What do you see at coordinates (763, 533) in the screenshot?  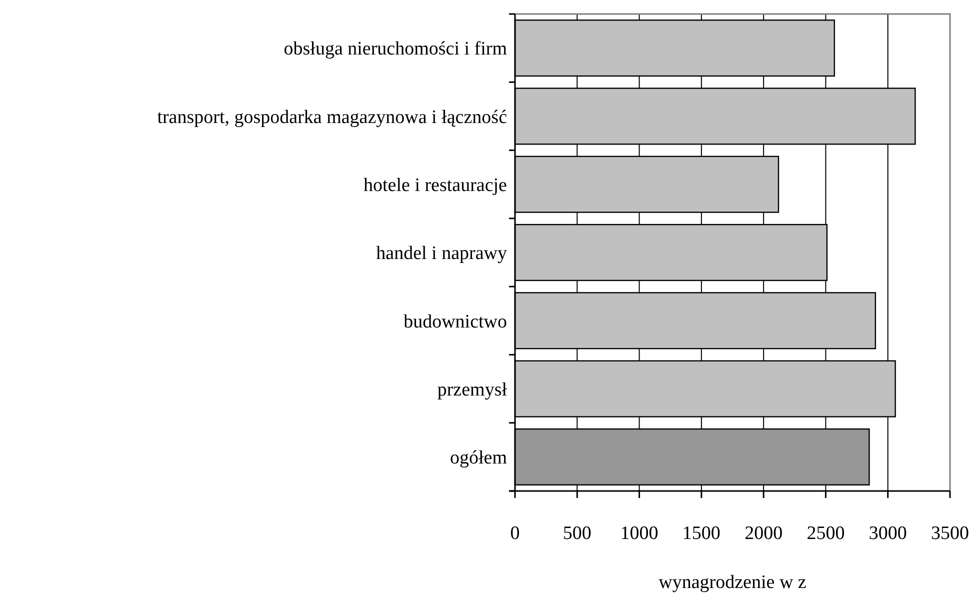 I see `x-tick-label: 2000` at bounding box center [763, 533].